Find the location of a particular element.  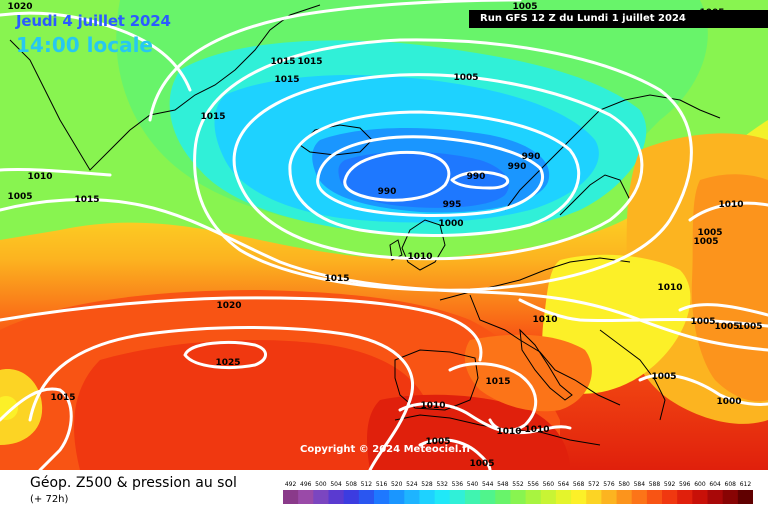

scale-tick-label: 548 is located at coordinates (503, 484).